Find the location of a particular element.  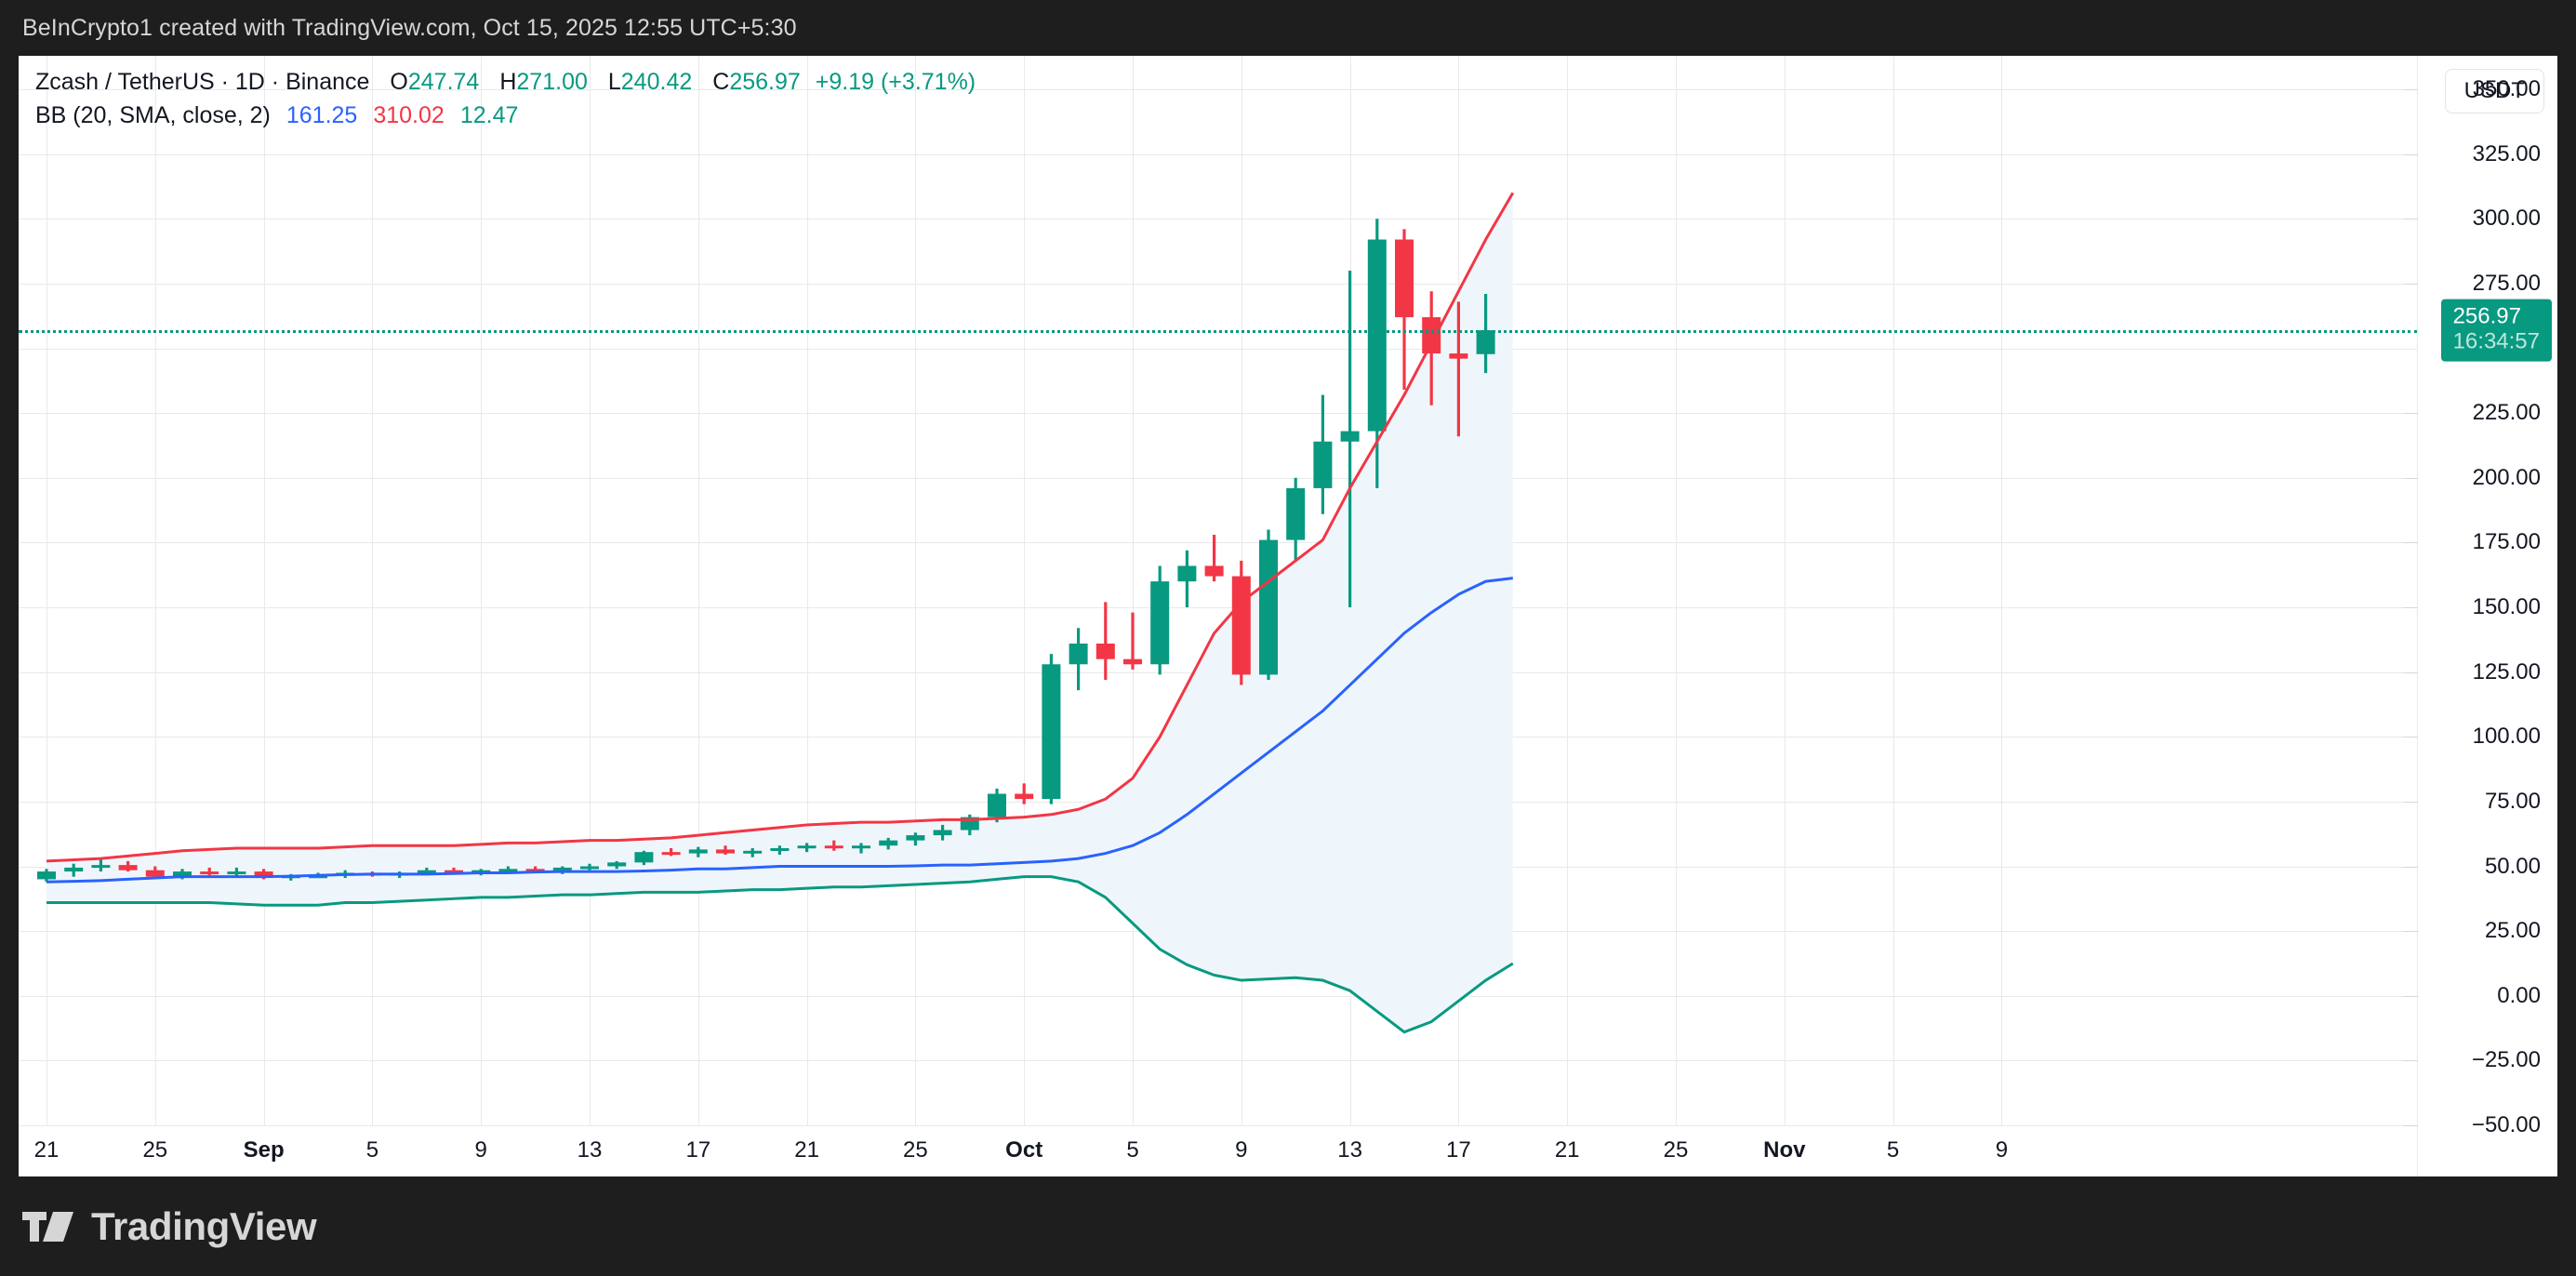

bar-countdown: 16:34:57 is located at coordinates (2496, 342).